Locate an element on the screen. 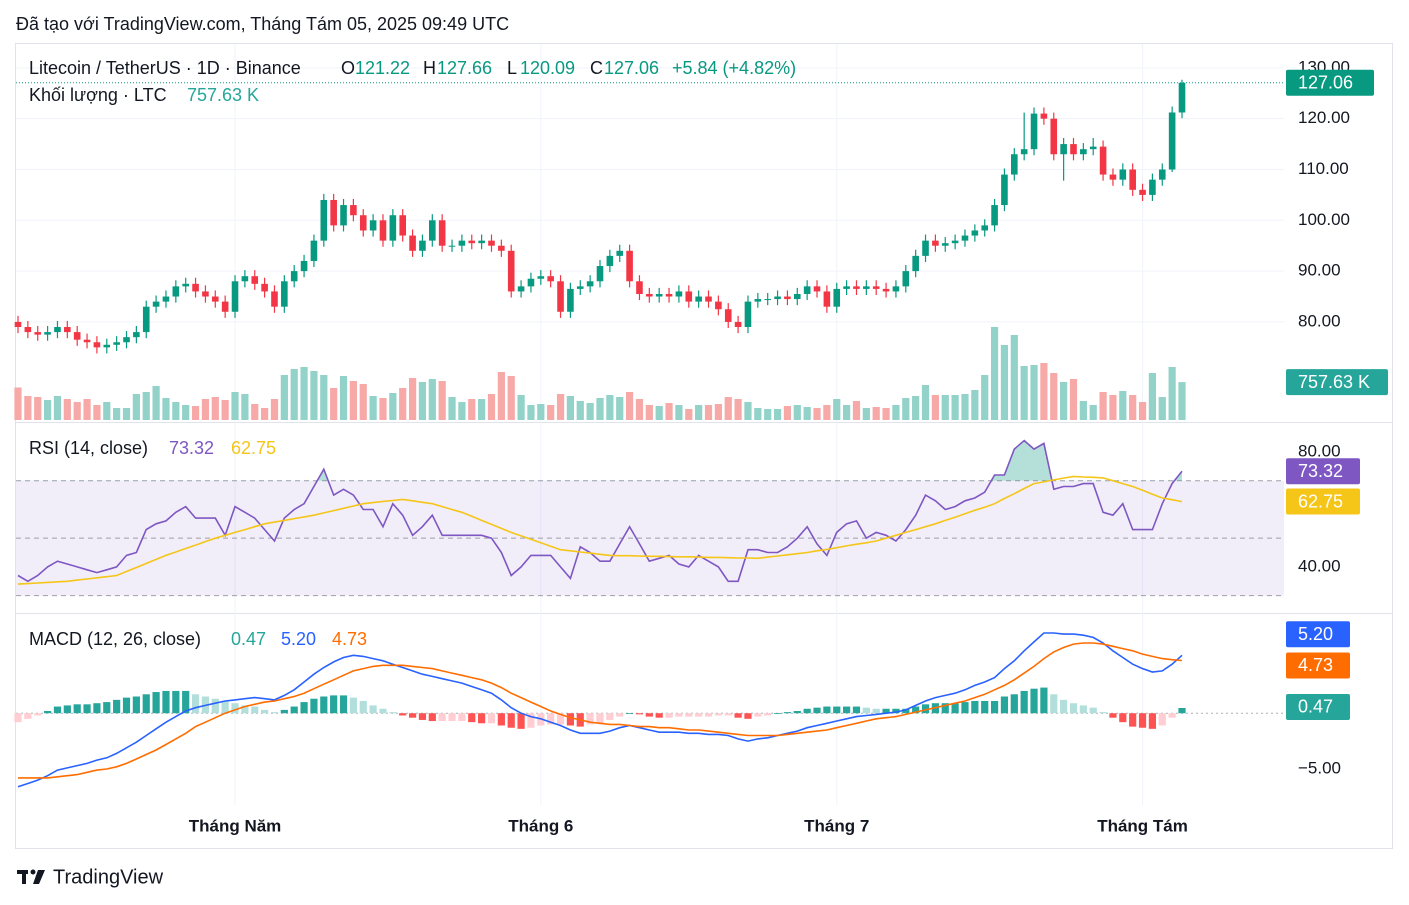 This screenshot has height=905, width=1409. rsi-ma-value: 62.75 is located at coordinates (253, 448).